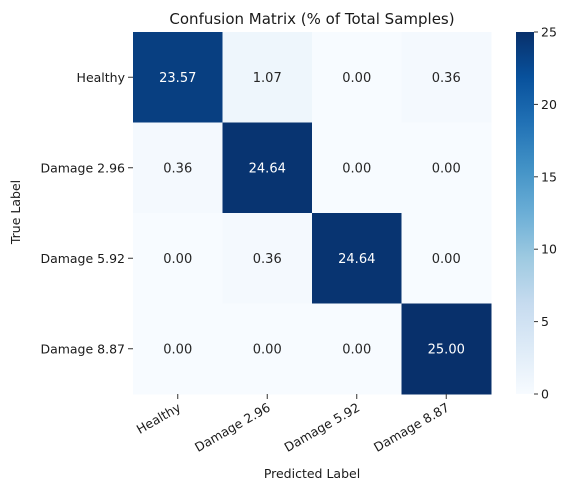  I want to click on cell-value-label: 23.57, so click(177, 78).